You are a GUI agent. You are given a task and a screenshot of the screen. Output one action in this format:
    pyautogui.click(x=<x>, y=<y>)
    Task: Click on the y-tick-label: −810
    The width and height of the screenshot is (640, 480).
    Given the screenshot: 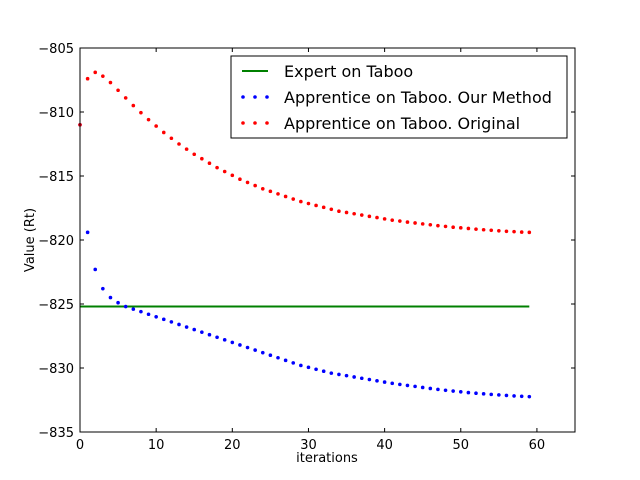 What is the action you would take?
    pyautogui.click(x=56, y=113)
    